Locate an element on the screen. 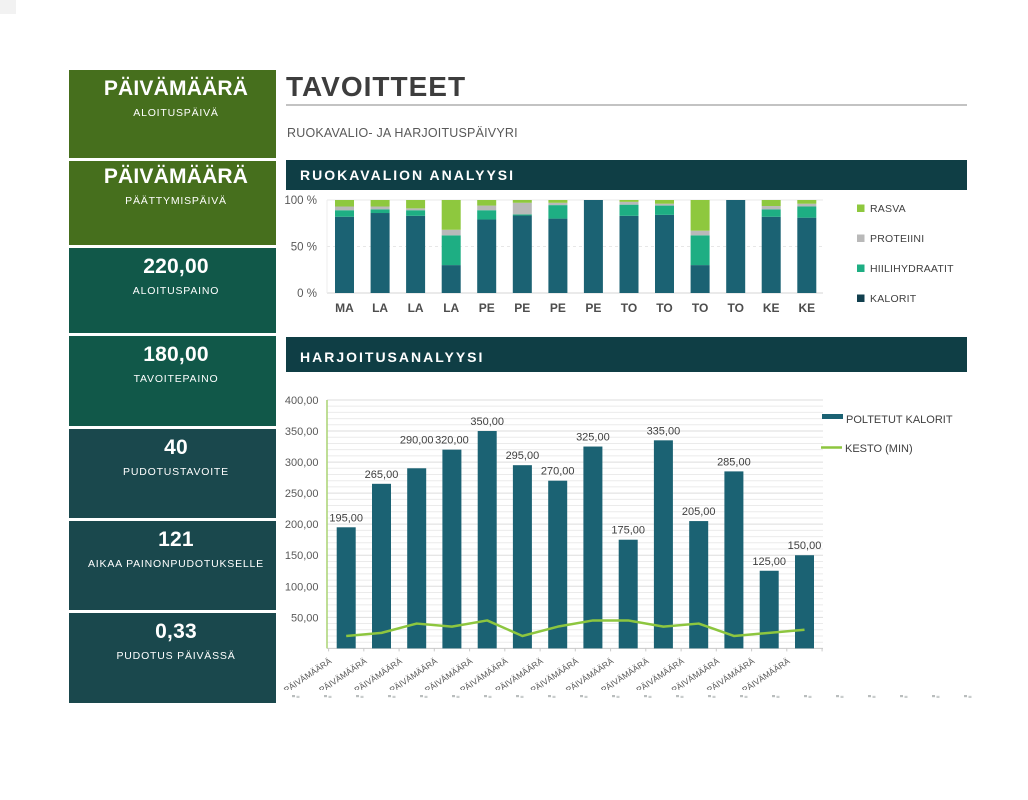  svg-text: 250,00 is located at coordinates (302, 494).